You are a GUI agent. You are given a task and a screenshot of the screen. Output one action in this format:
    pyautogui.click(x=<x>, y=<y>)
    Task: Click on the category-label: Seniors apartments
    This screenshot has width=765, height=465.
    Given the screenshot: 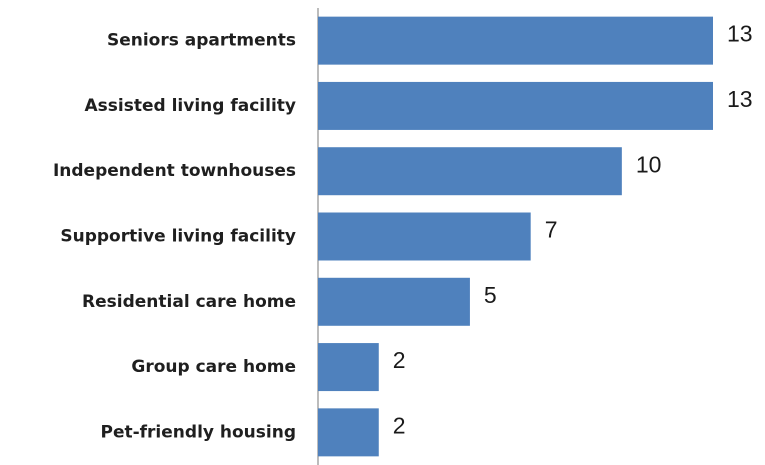 What is the action you would take?
    pyautogui.click(x=201, y=41)
    